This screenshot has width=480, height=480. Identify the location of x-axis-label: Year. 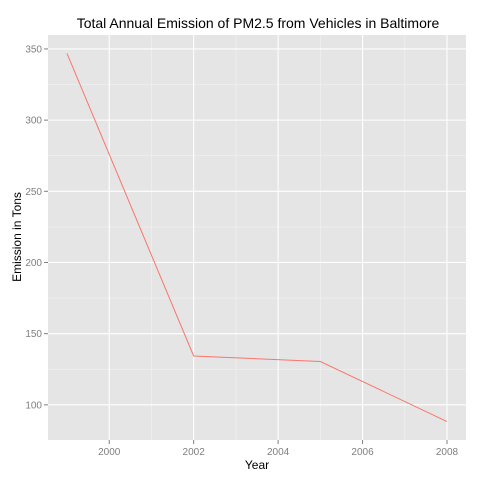
(257, 465).